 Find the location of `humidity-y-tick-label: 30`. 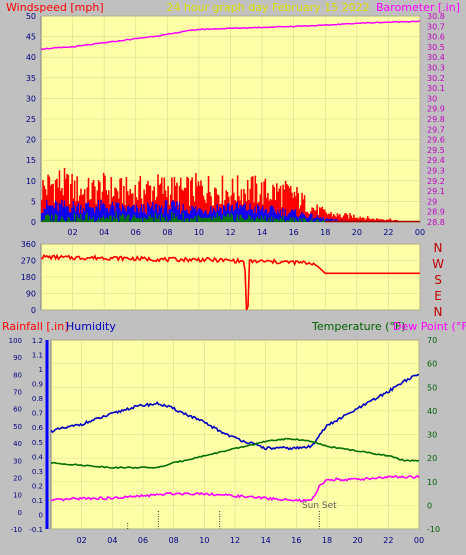

humidity-y-tick-label: 30 is located at coordinates (17, 461).